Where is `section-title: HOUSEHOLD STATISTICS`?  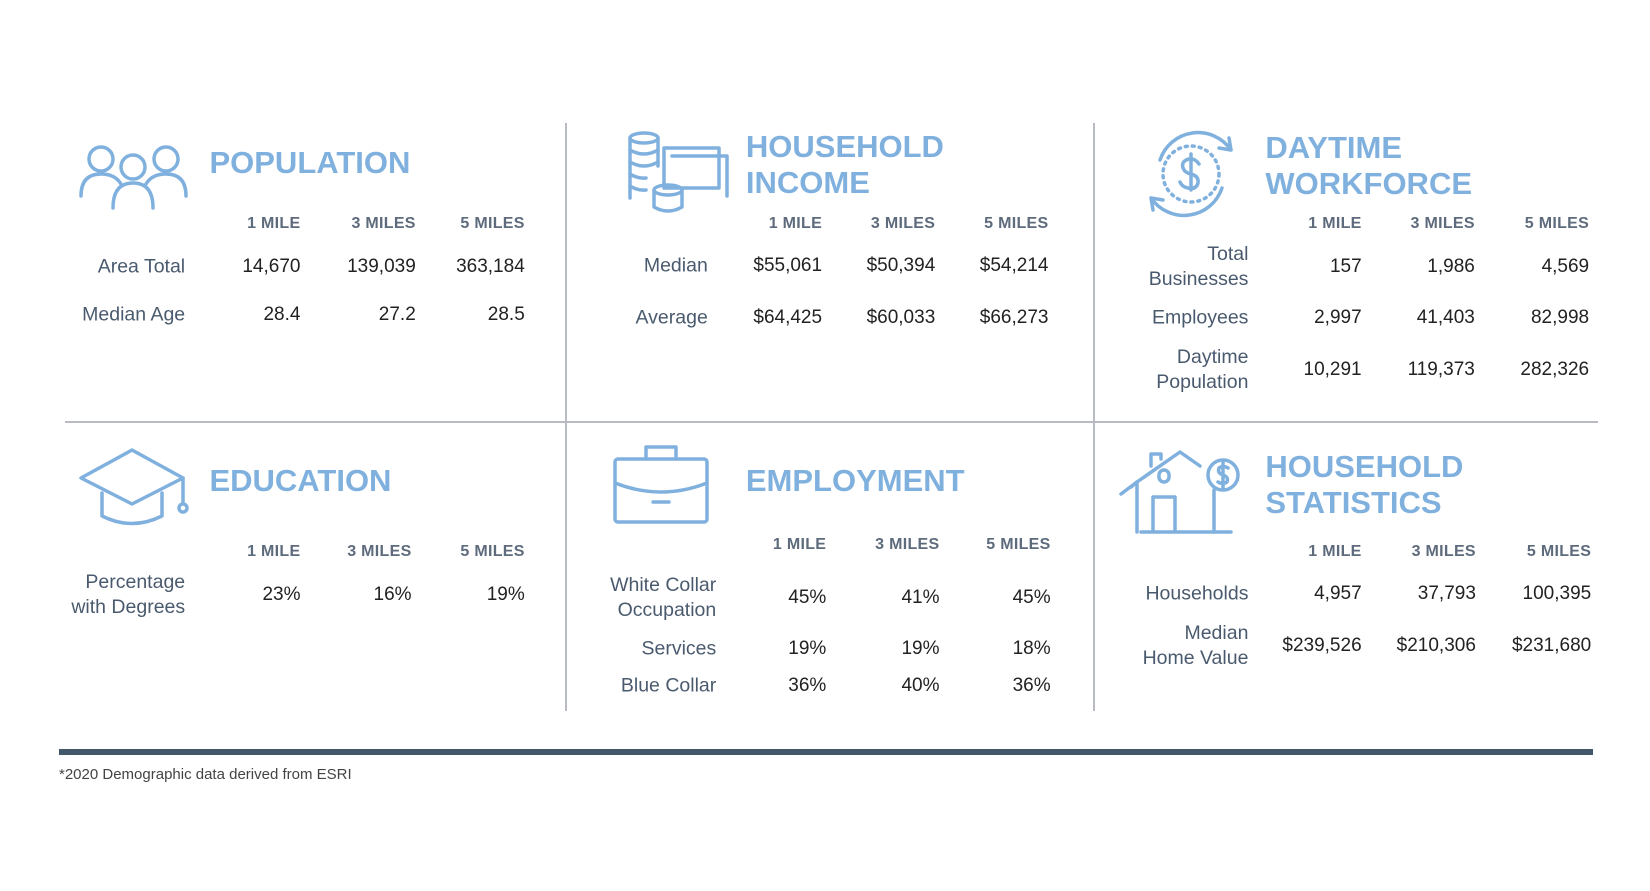
section-title: HOUSEHOLD STATISTICS is located at coordinates (1364, 484).